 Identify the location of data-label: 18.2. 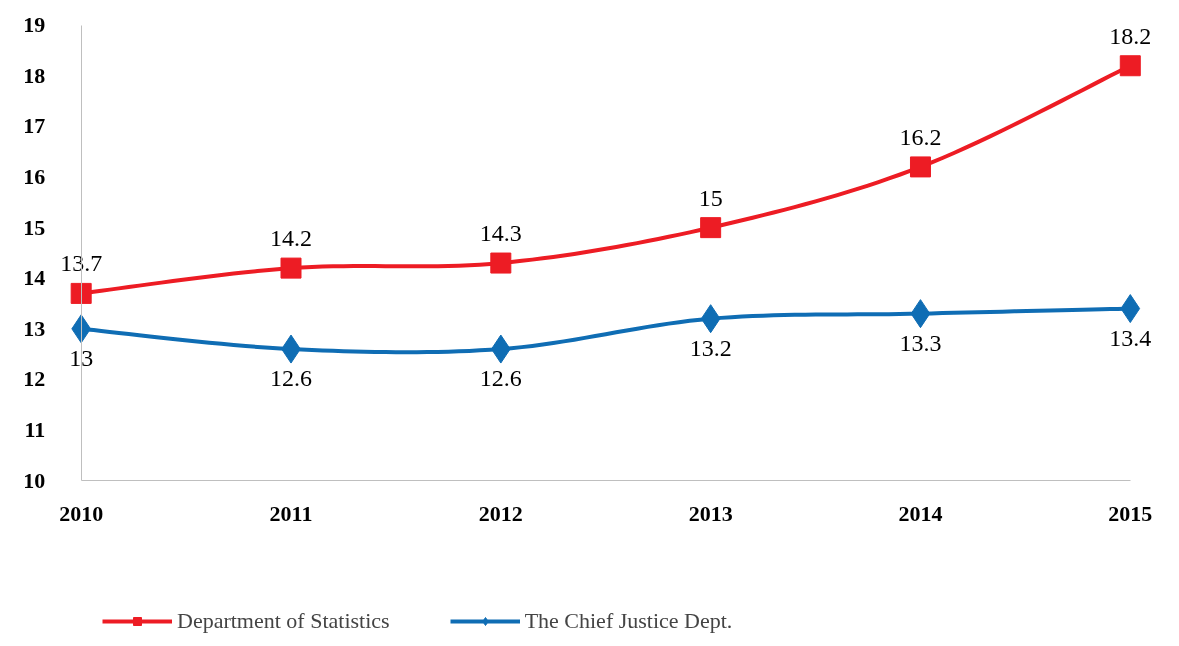
(1130, 35).